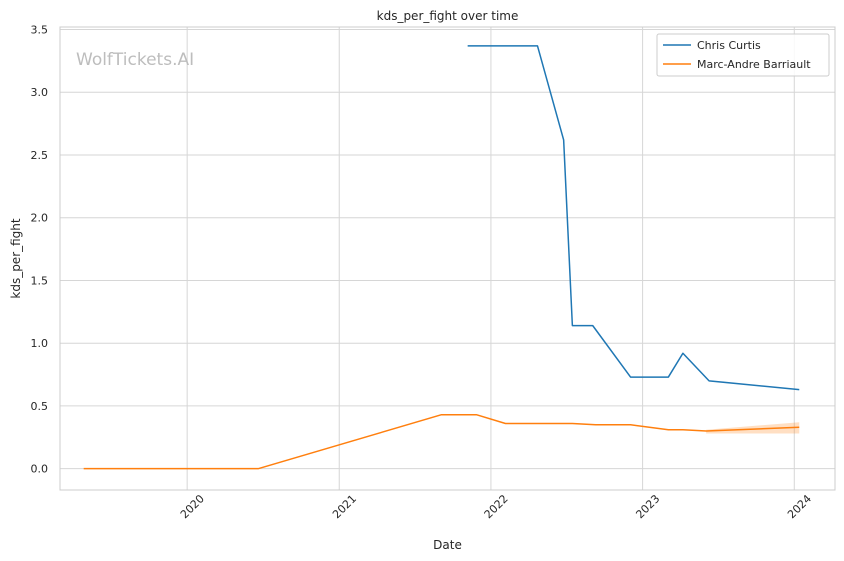 The height and width of the screenshot is (561, 844). Describe the element at coordinates (40, 155) in the screenshot. I see `y-tick-label: 2.5` at that location.